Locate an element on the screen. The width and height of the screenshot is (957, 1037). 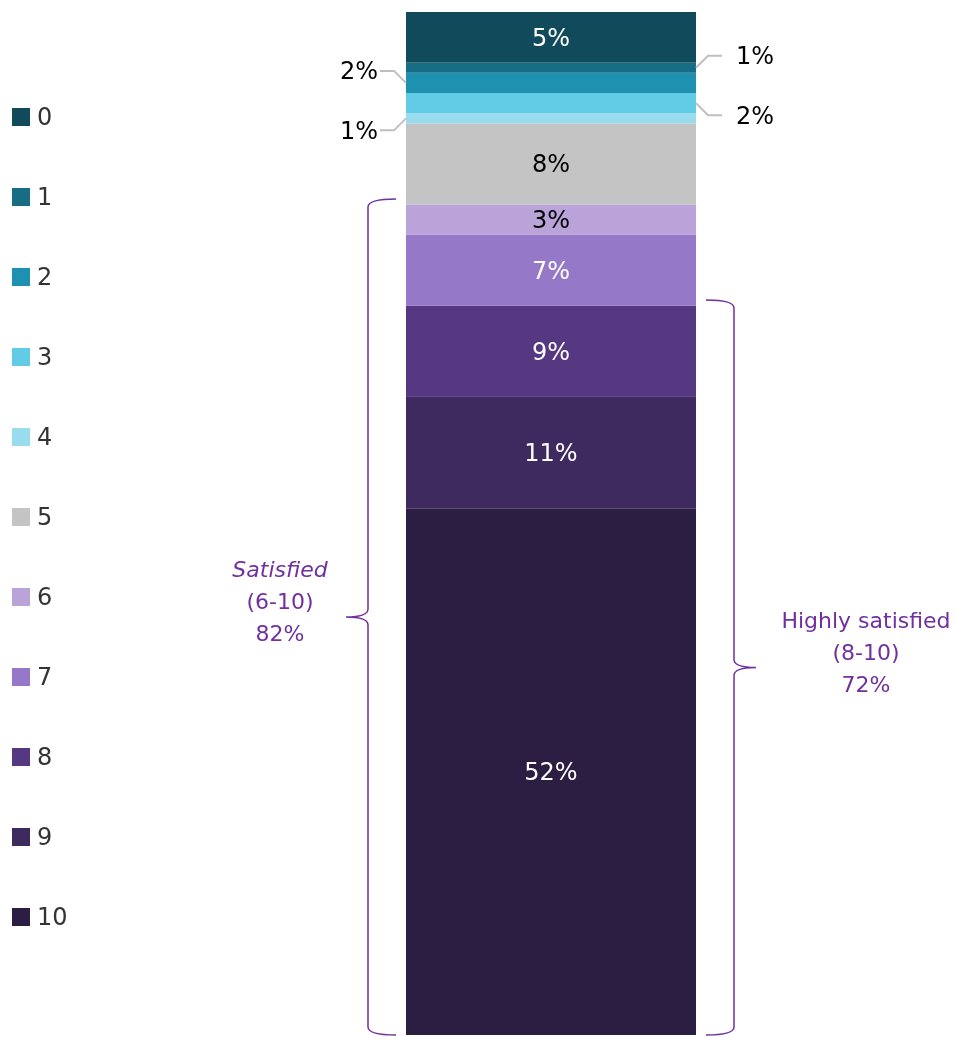
data-label: 11% is located at coordinates (551, 453).